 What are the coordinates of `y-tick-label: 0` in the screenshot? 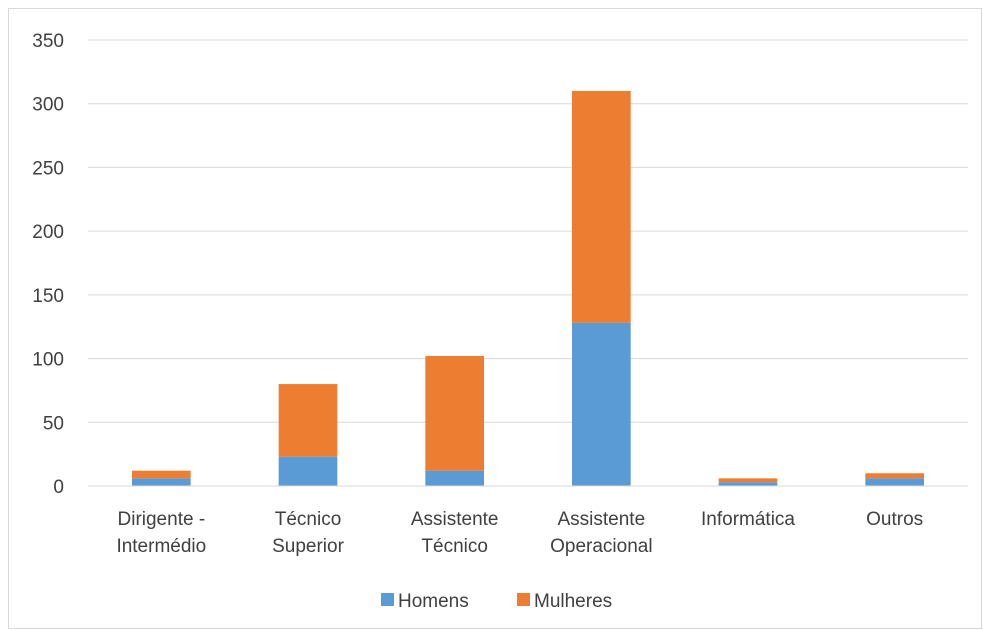 It's located at (58, 487).